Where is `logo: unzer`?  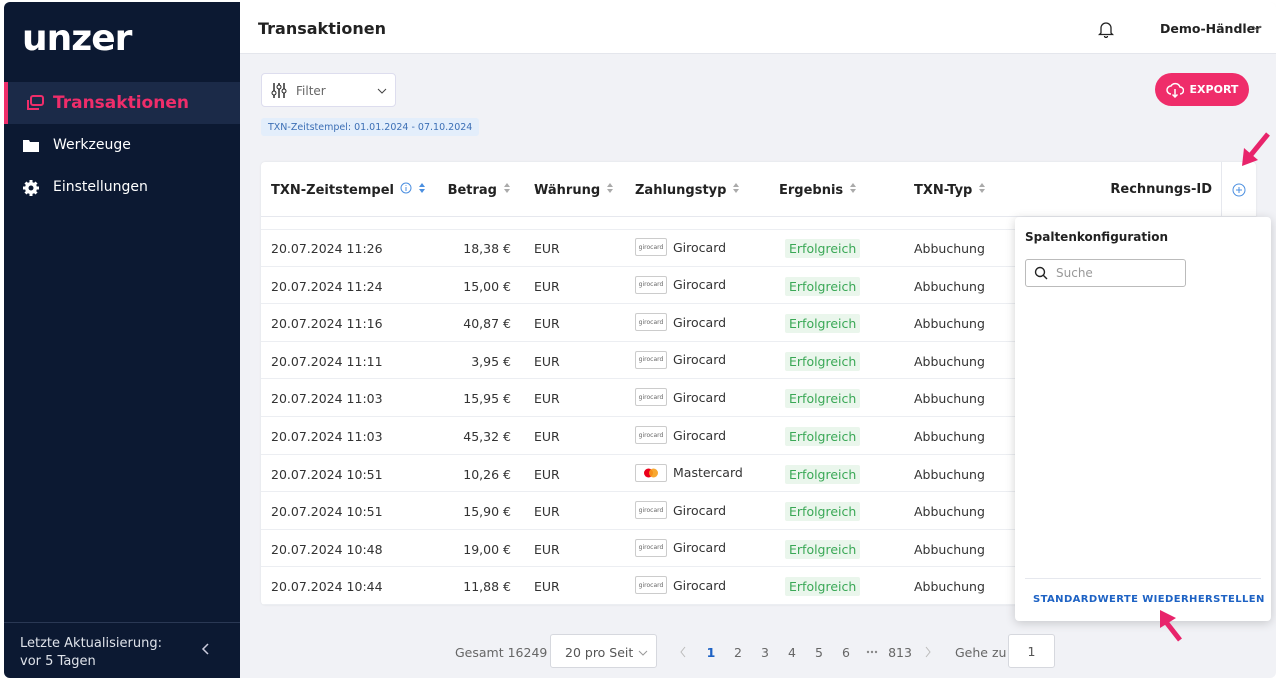 logo: unzer is located at coordinates (77, 38).